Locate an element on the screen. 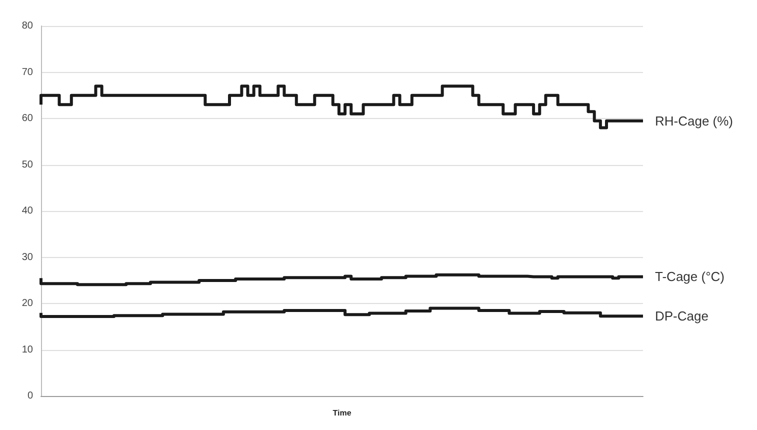  y-tick-label: 50 is located at coordinates (28, 164).